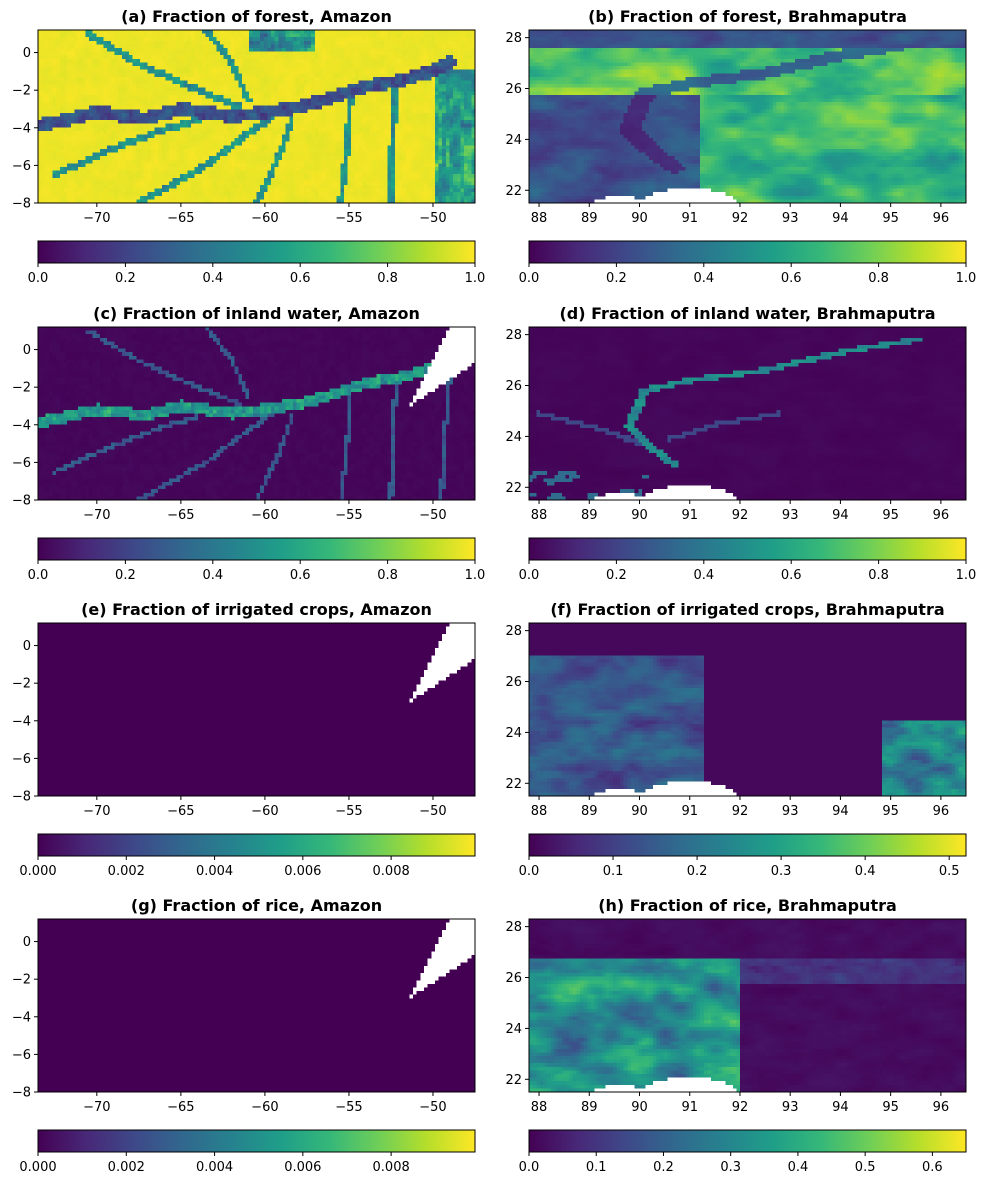  I want to click on panel-title: (b) Fraction of forest, Brahmaputra, so click(747, 16).